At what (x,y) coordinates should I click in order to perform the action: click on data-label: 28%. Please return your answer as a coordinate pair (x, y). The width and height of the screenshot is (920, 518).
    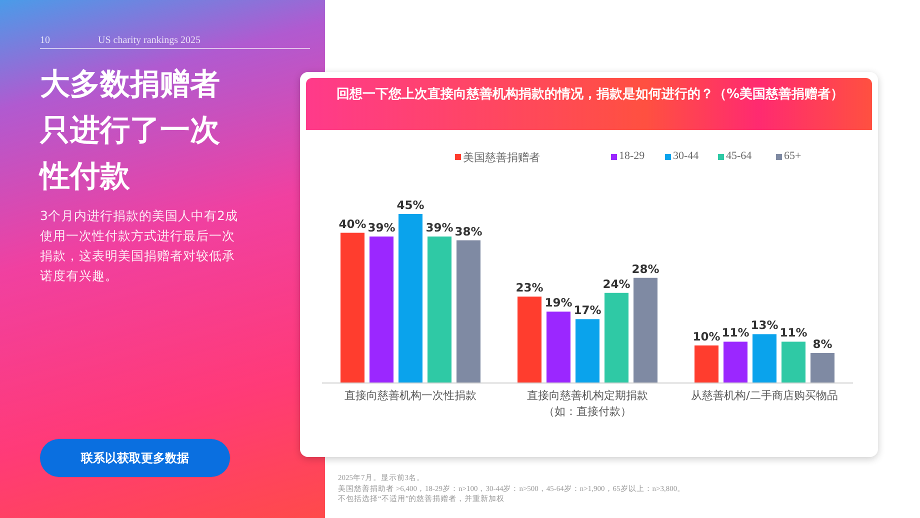
    Looking at the image, I should click on (646, 269).